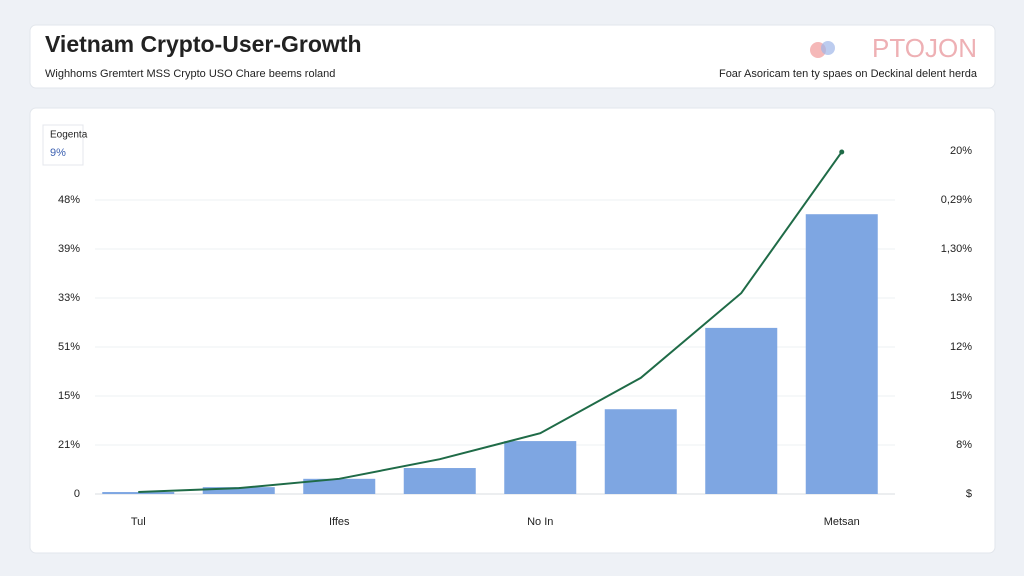 The image size is (1024, 576). What do you see at coordinates (842, 522) in the screenshot?
I see `x-tick-label: Metsan` at bounding box center [842, 522].